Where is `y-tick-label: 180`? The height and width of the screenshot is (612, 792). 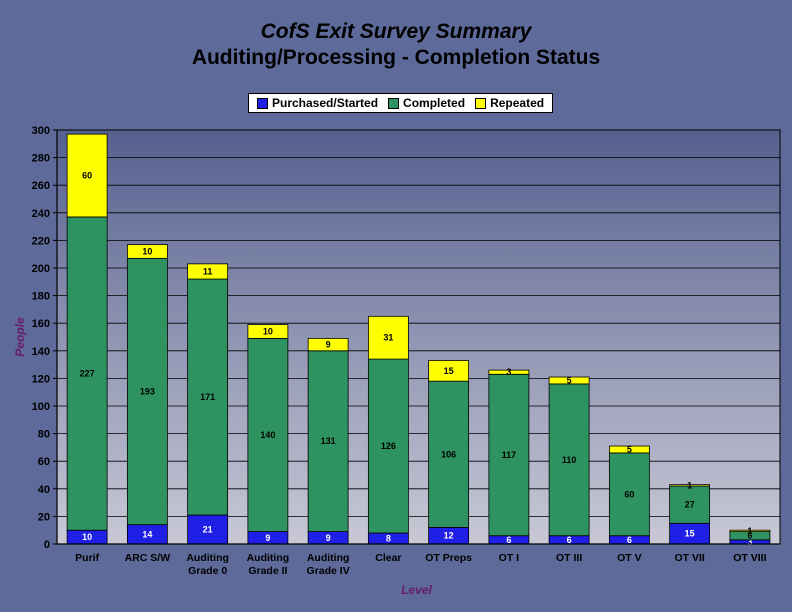 y-tick-label: 180 is located at coordinates (41, 297).